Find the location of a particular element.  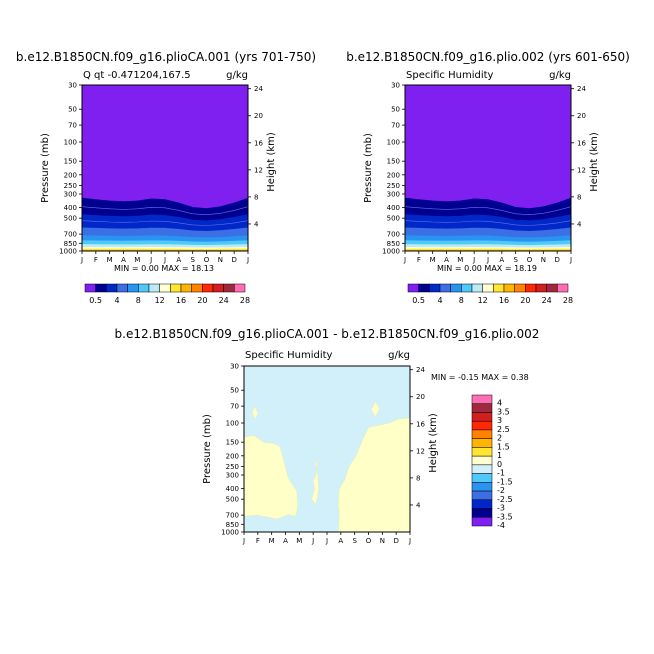

colorbar-label: -3 is located at coordinates (501, 508).